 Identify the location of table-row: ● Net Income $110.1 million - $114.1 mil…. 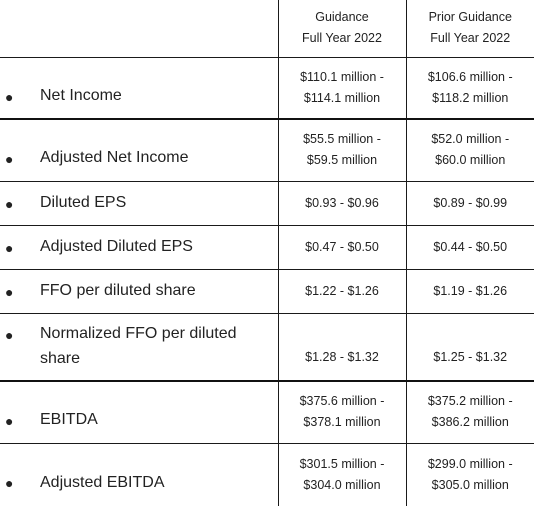
(267, 88).